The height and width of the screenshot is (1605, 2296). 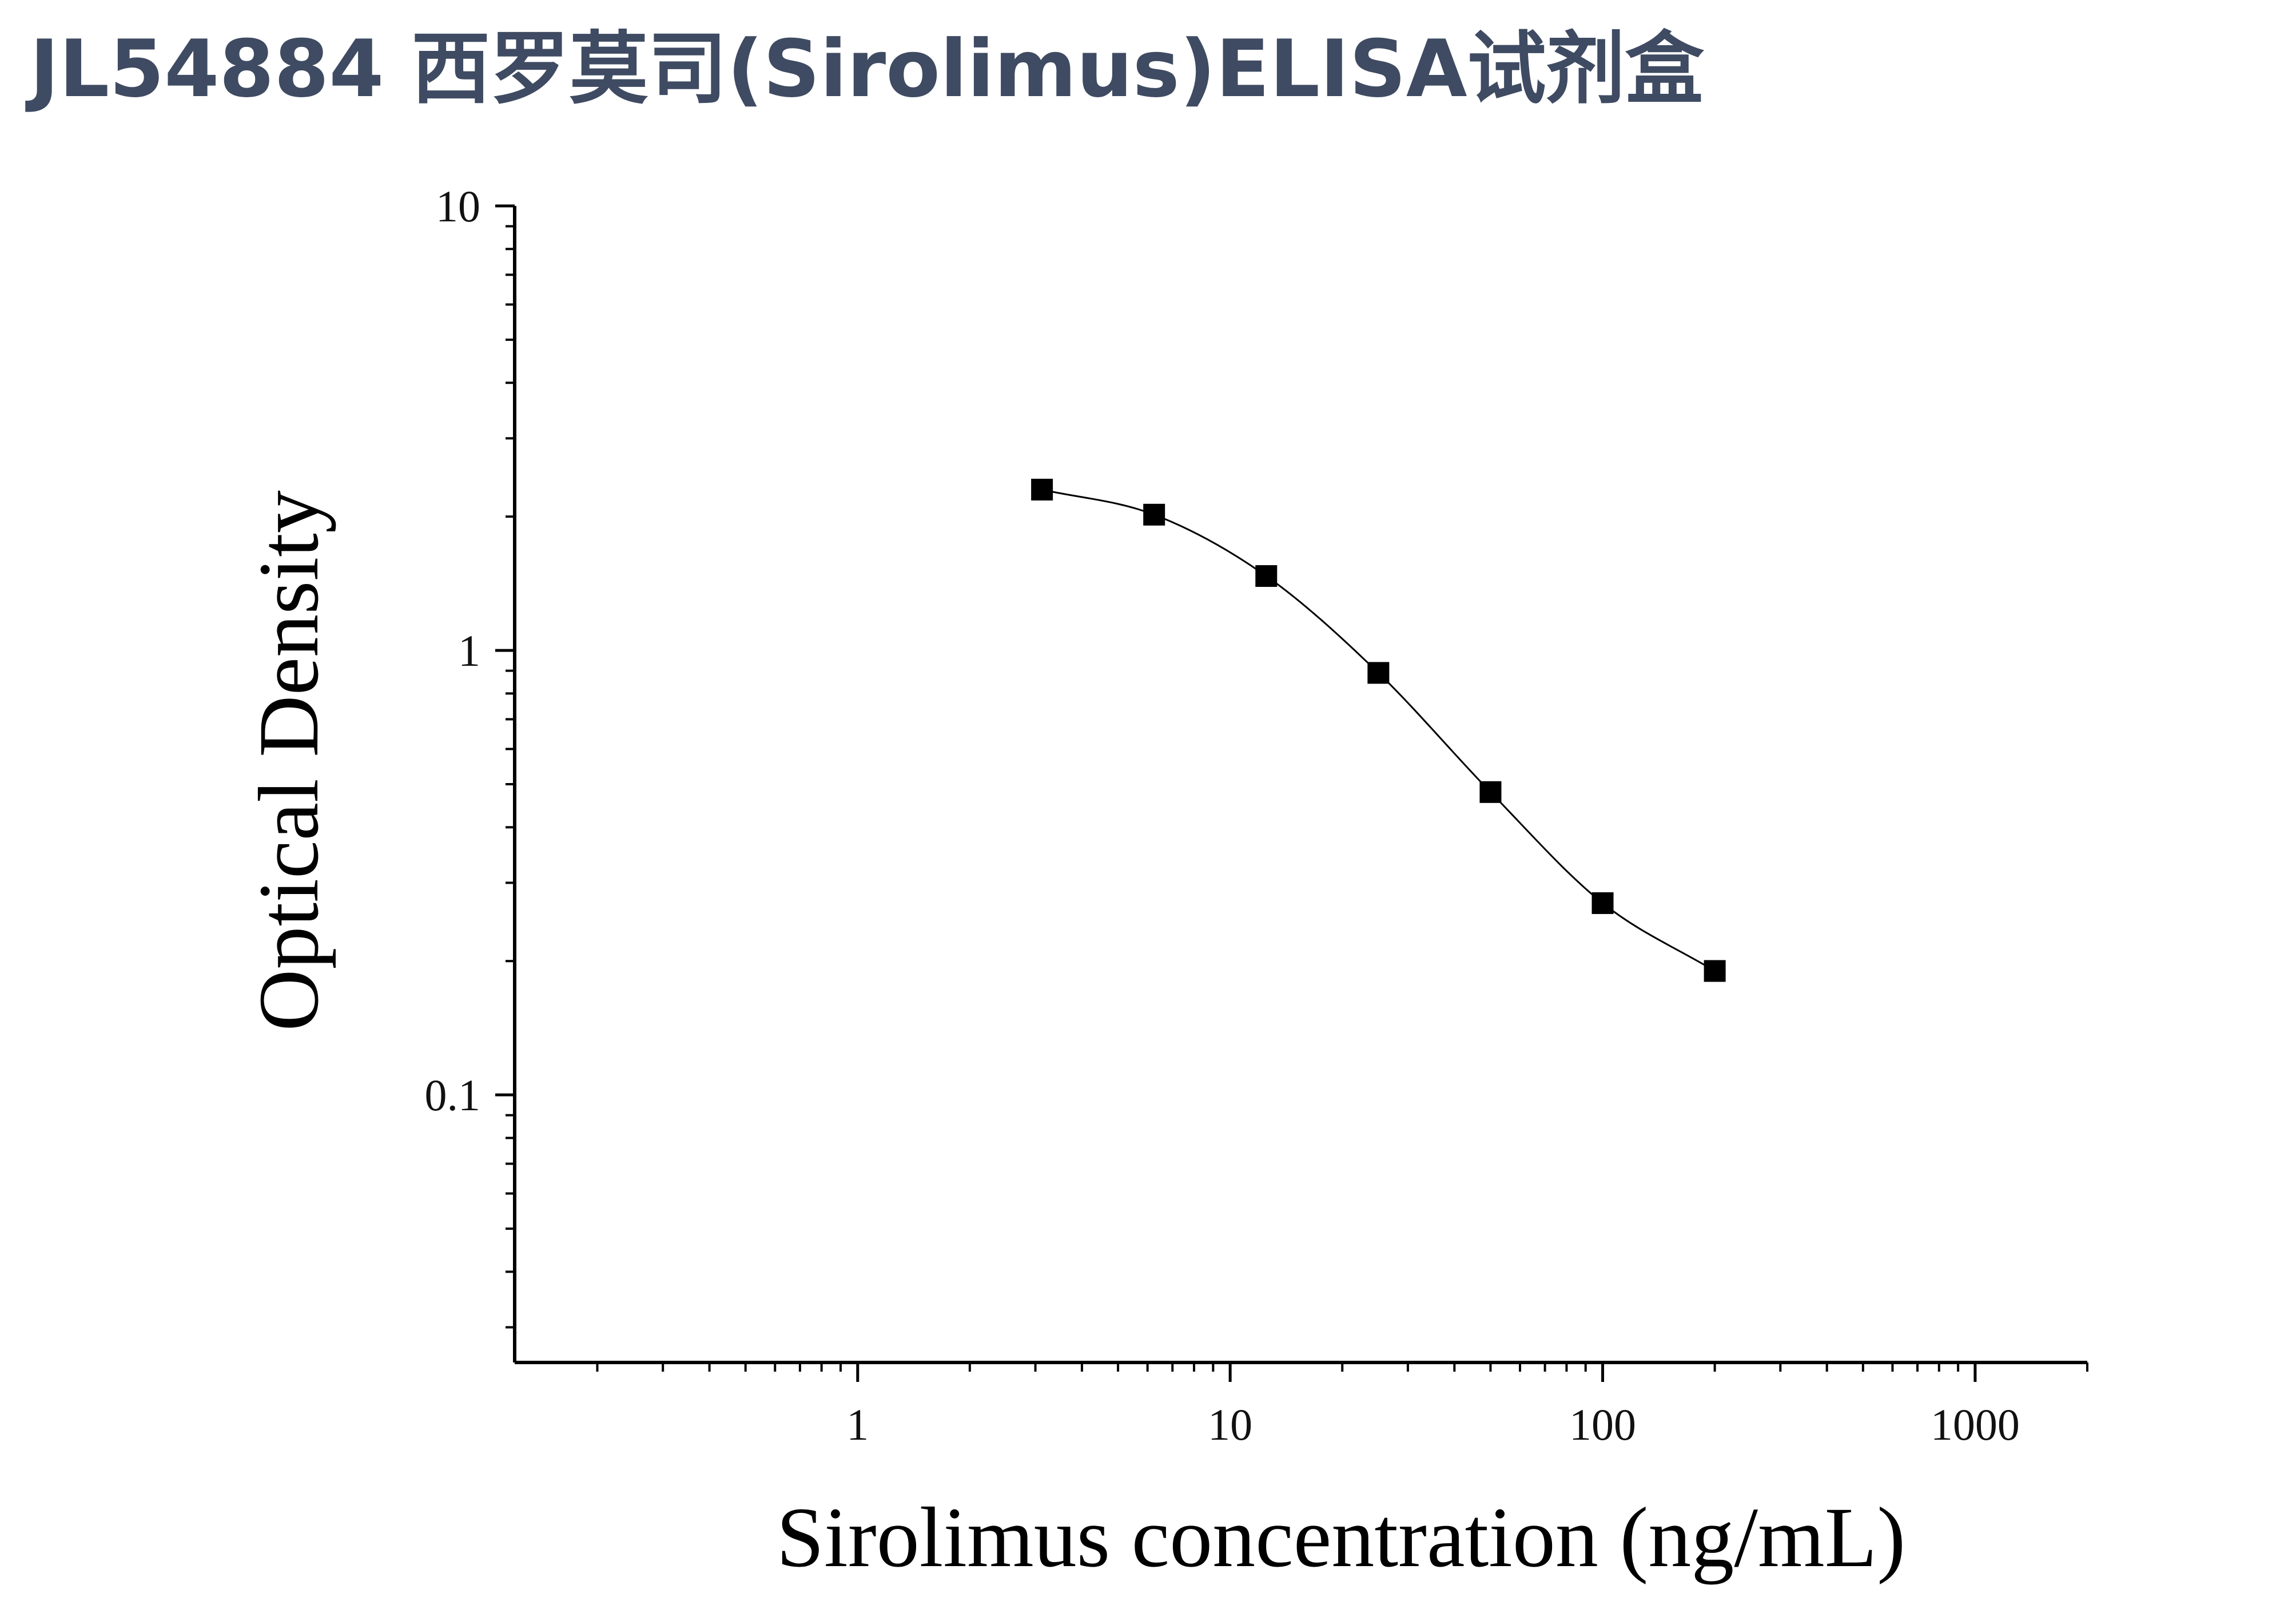 I want to click on y-axis-title: Optical Density, so click(x=288, y=760).